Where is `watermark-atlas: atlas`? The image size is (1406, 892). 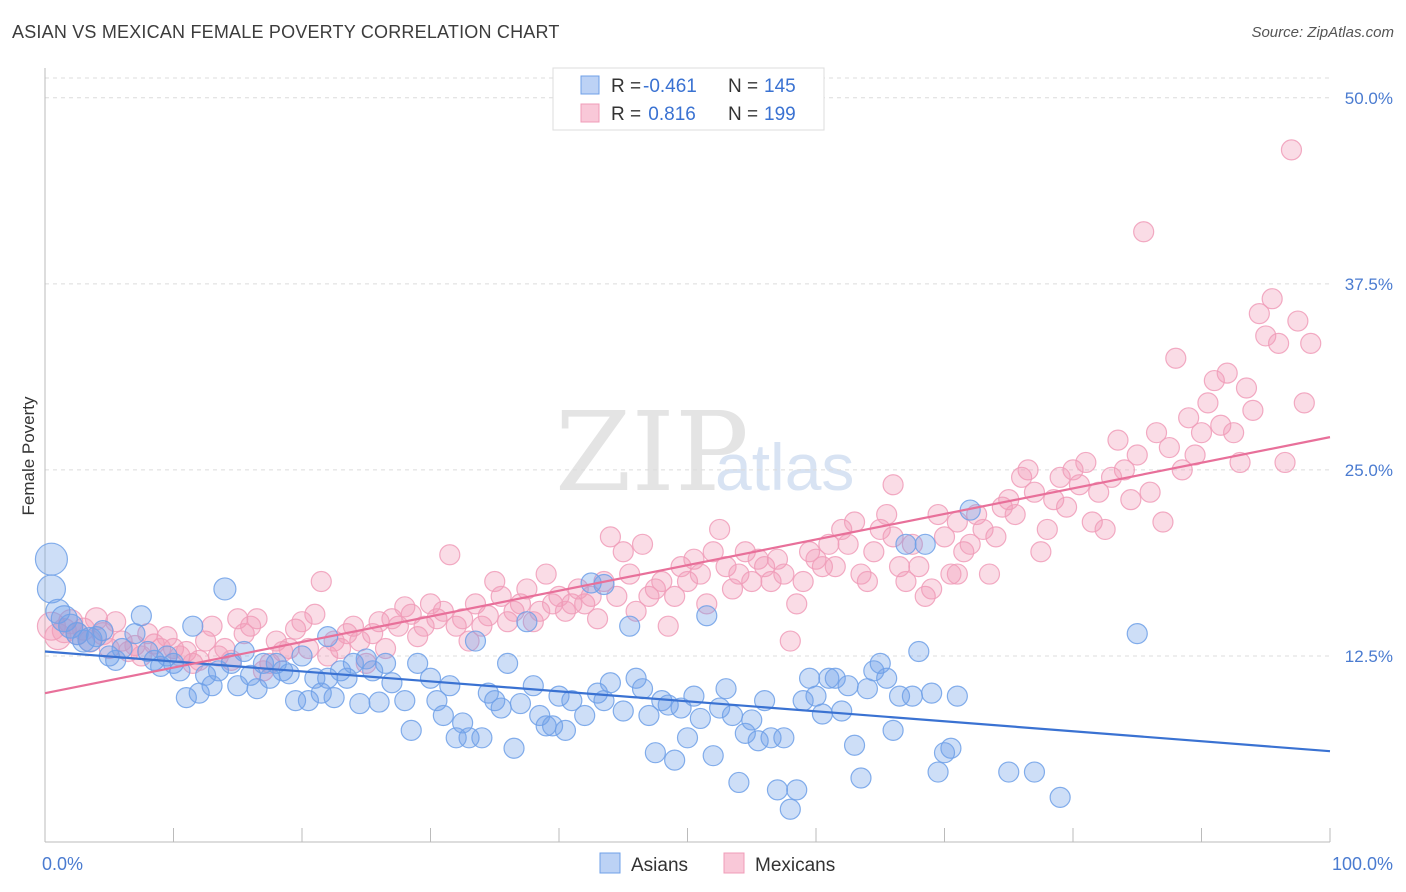
watermark-atlas: atlas is located at coordinates (784, 467).